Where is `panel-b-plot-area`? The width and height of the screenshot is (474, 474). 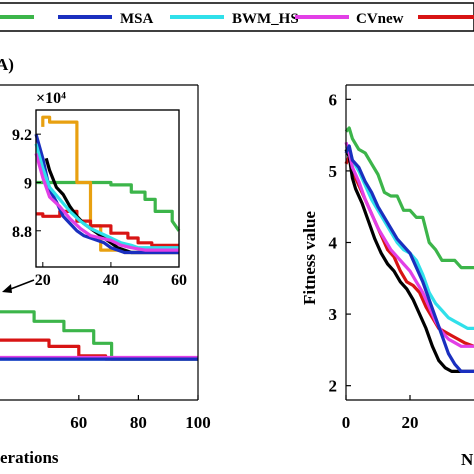 panel-b-plot-area is located at coordinates (409, 249).